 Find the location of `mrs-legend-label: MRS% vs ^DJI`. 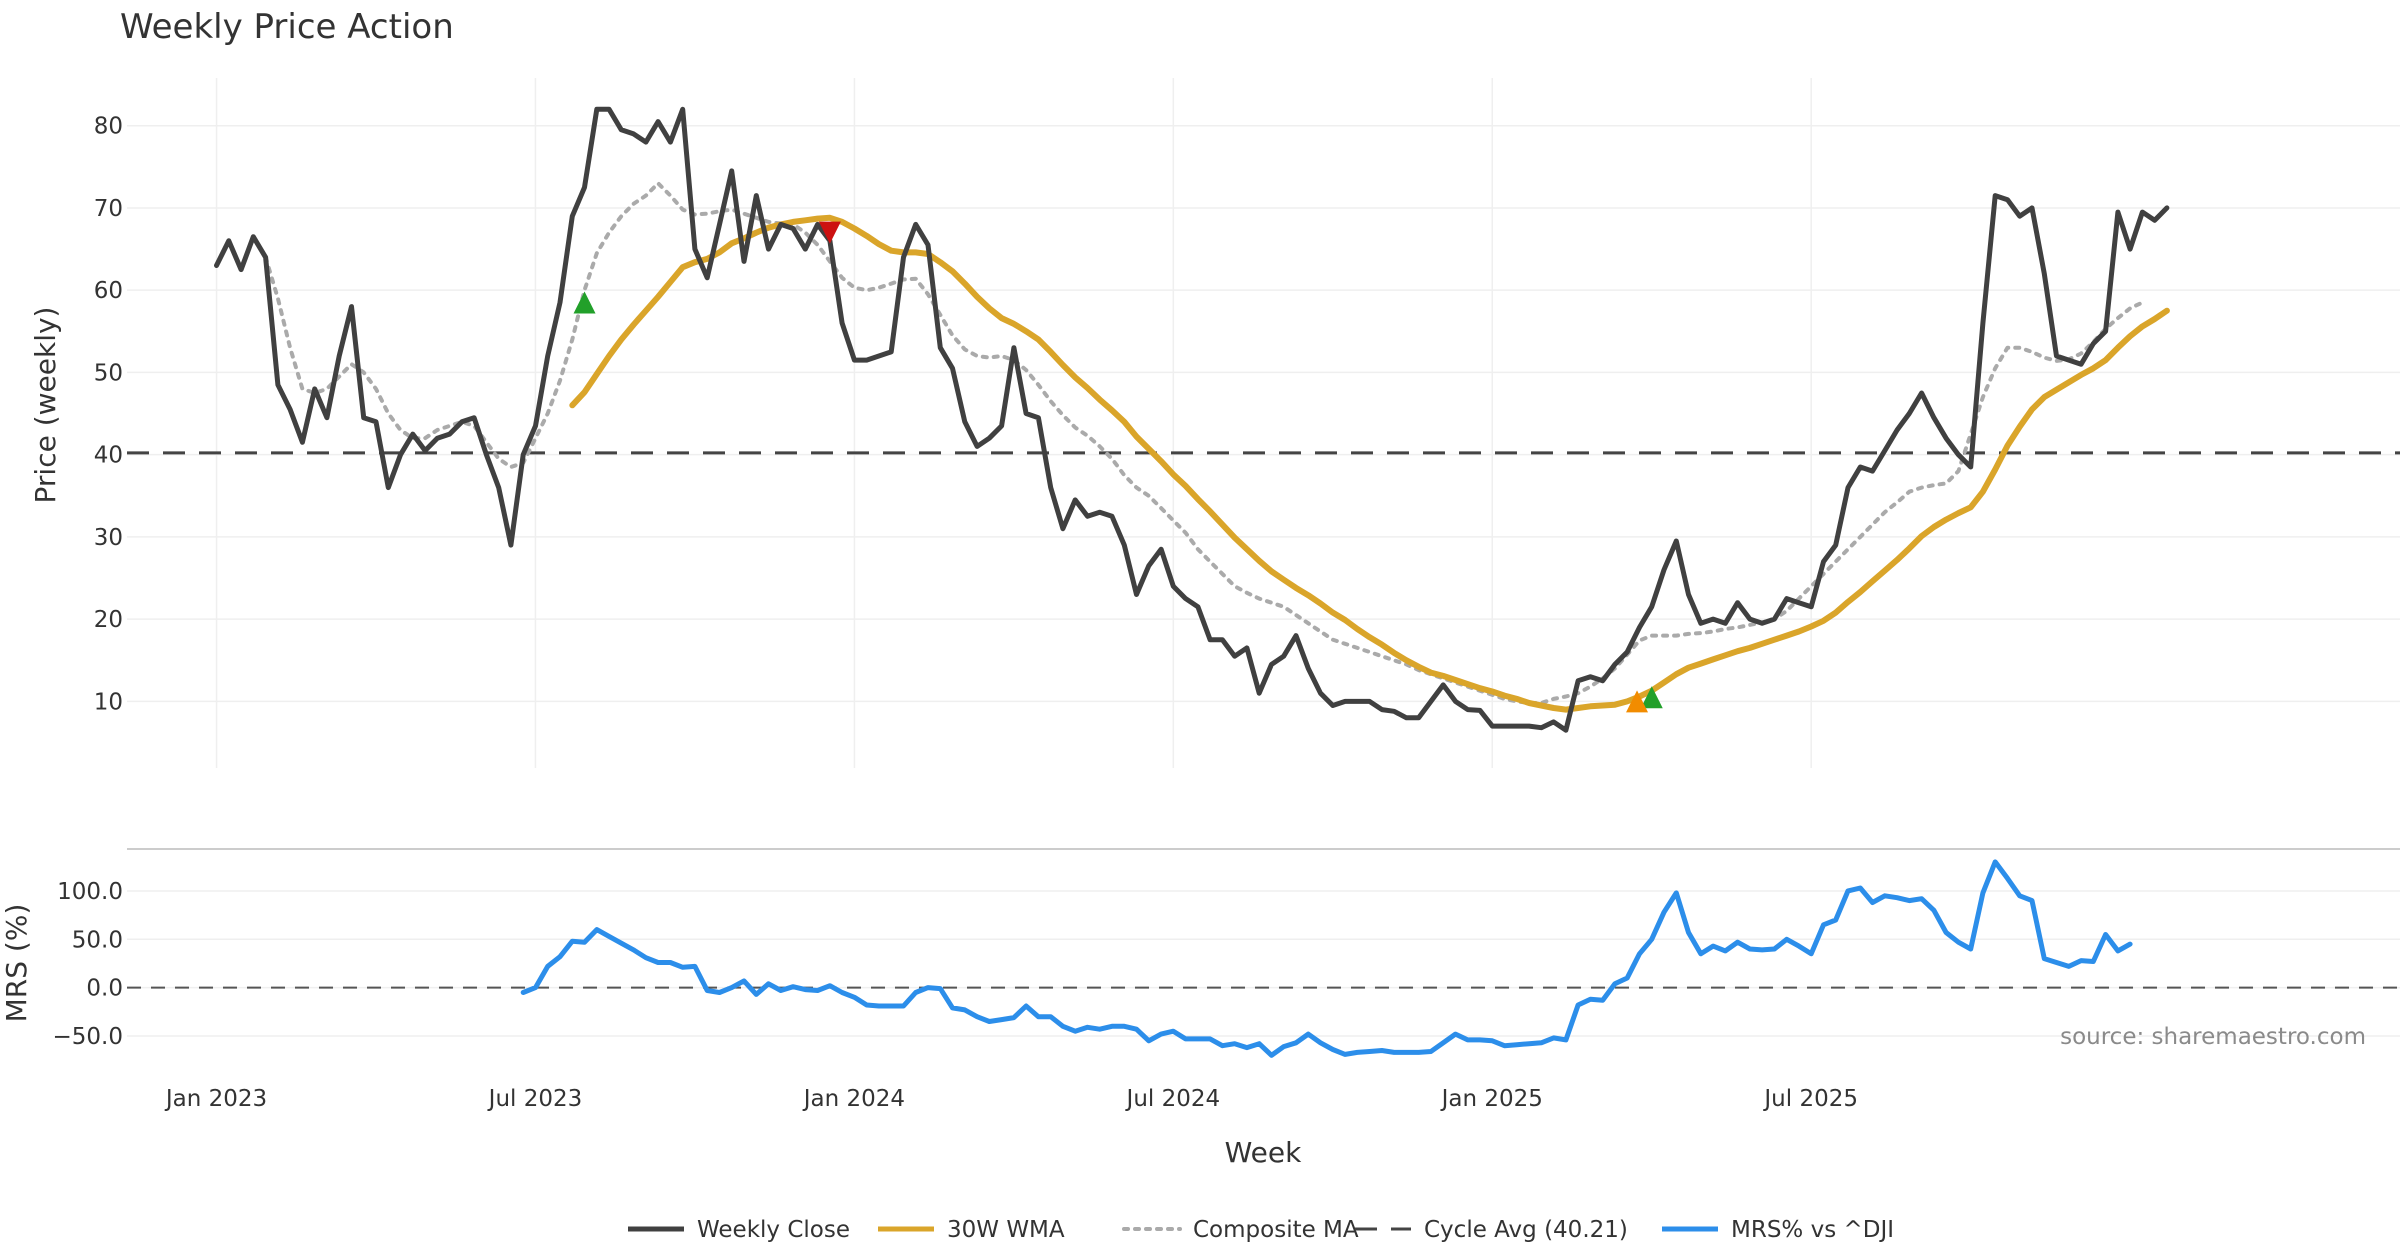

mrs-legend-label: MRS% vs ^DJI is located at coordinates (1812, 1230).